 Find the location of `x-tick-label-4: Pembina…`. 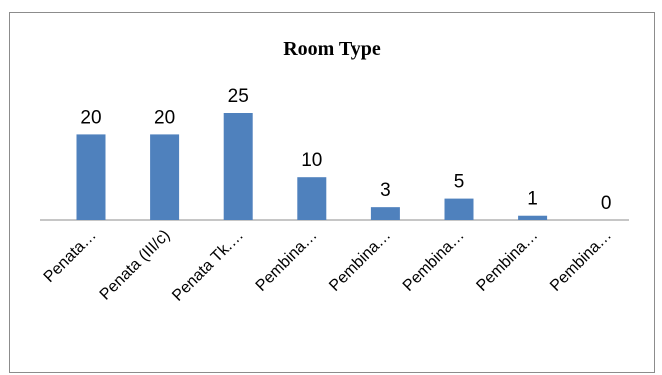

x-tick-label-4: Pembina… is located at coordinates (360, 261).